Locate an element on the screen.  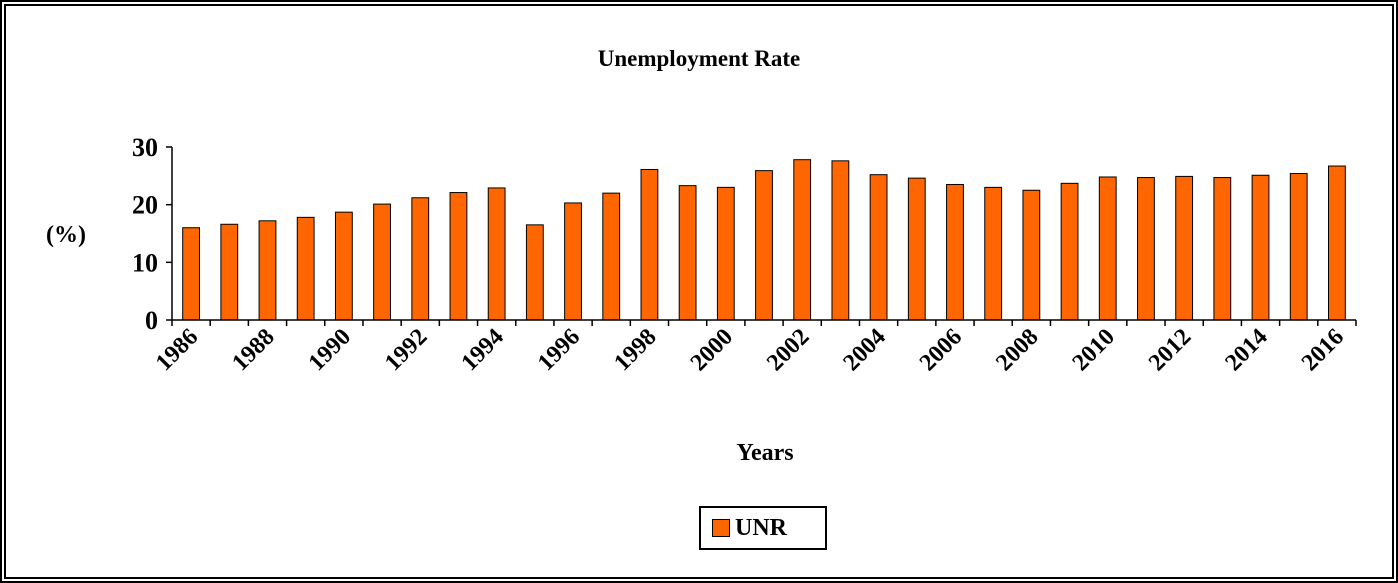
x-tick-label-1988: 1988 is located at coordinates (253, 350).